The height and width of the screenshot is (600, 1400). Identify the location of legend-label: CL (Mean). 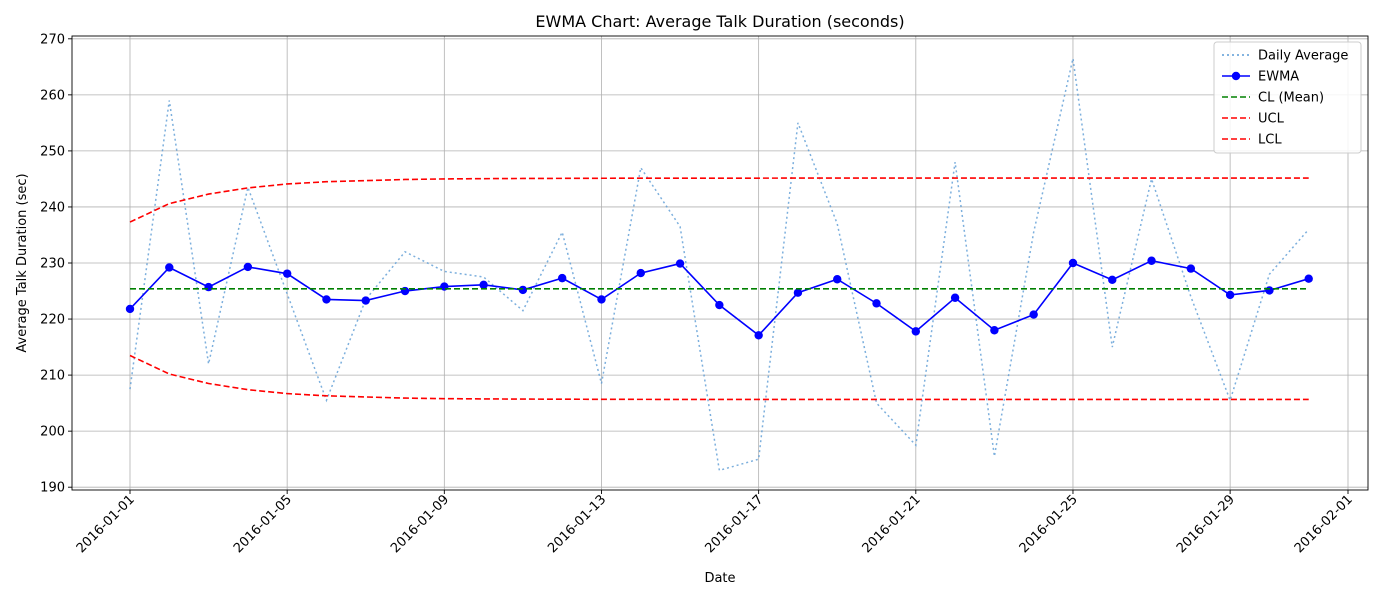
(1291, 98).